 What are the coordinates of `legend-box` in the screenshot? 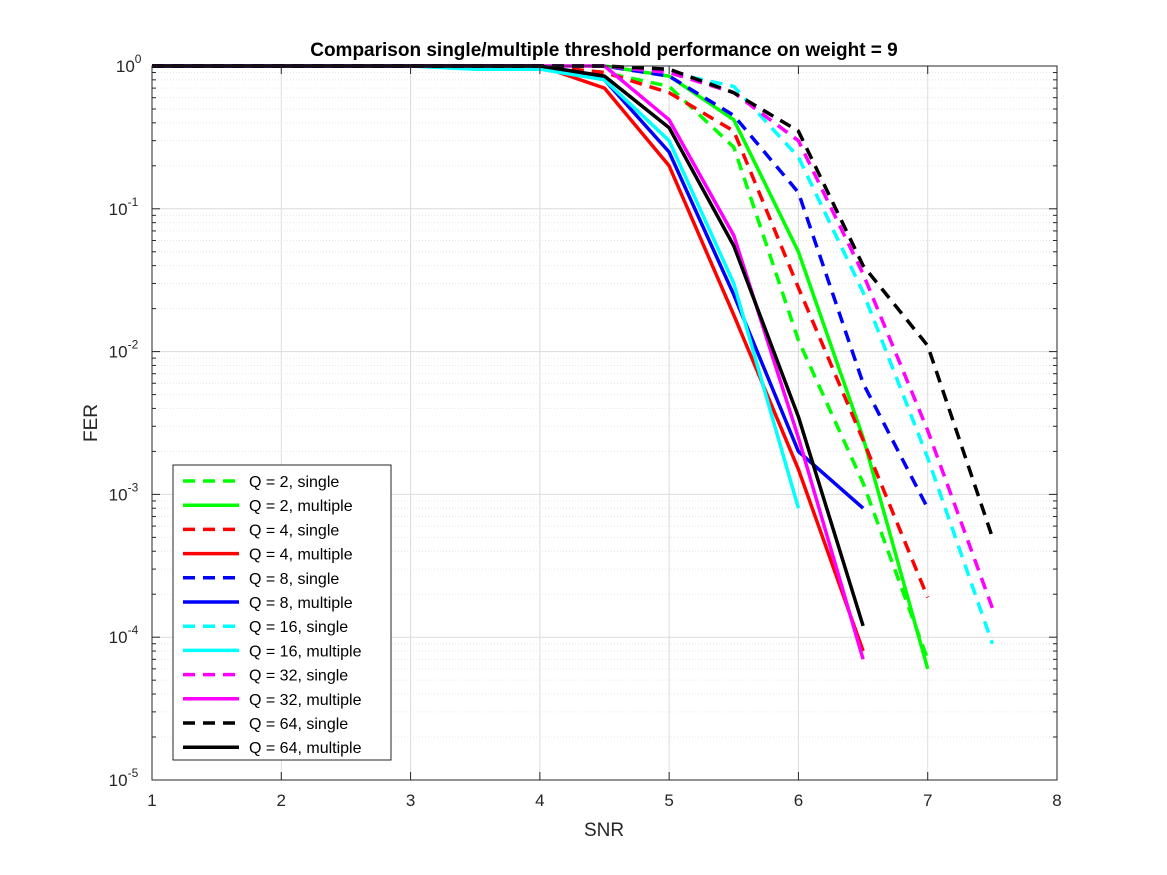 It's located at (282, 612).